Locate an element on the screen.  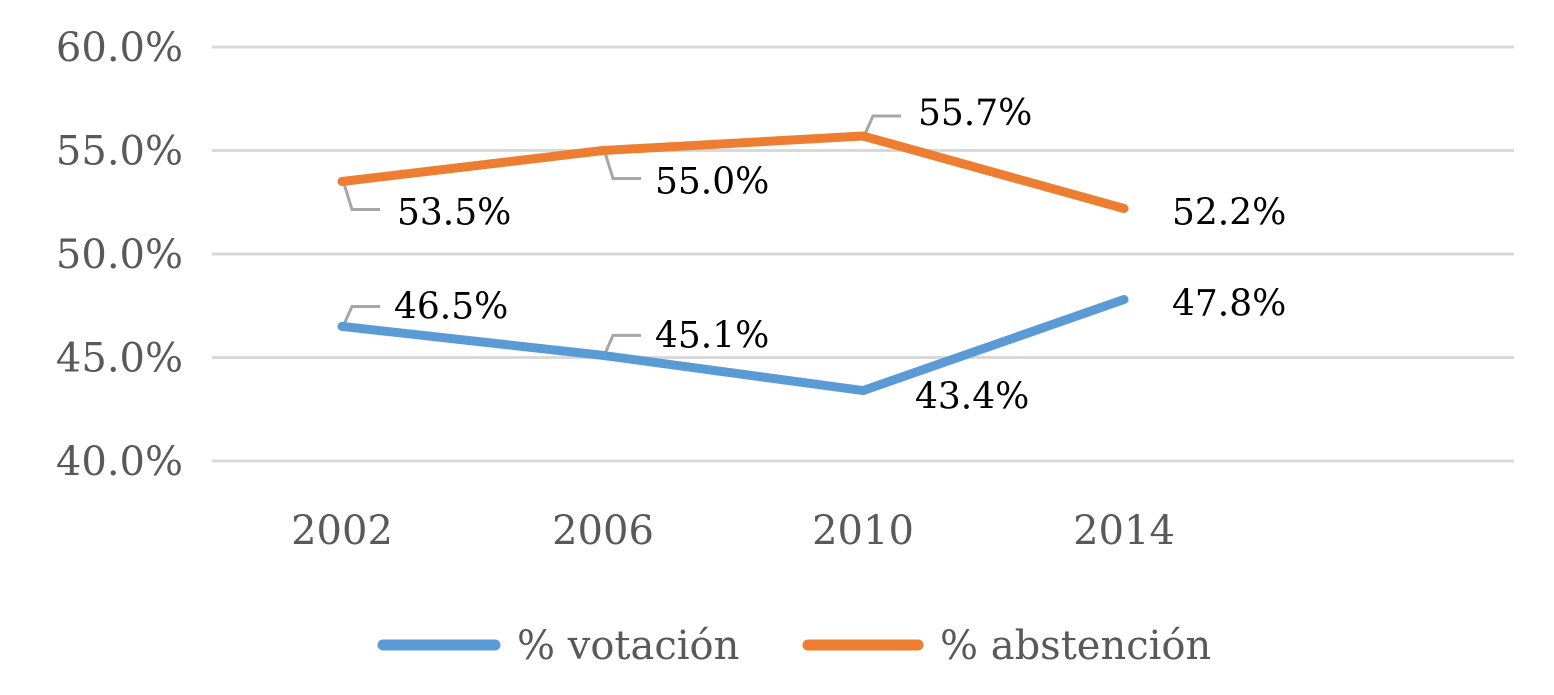
data-label-leader-lines is located at coordinates (621, 234).